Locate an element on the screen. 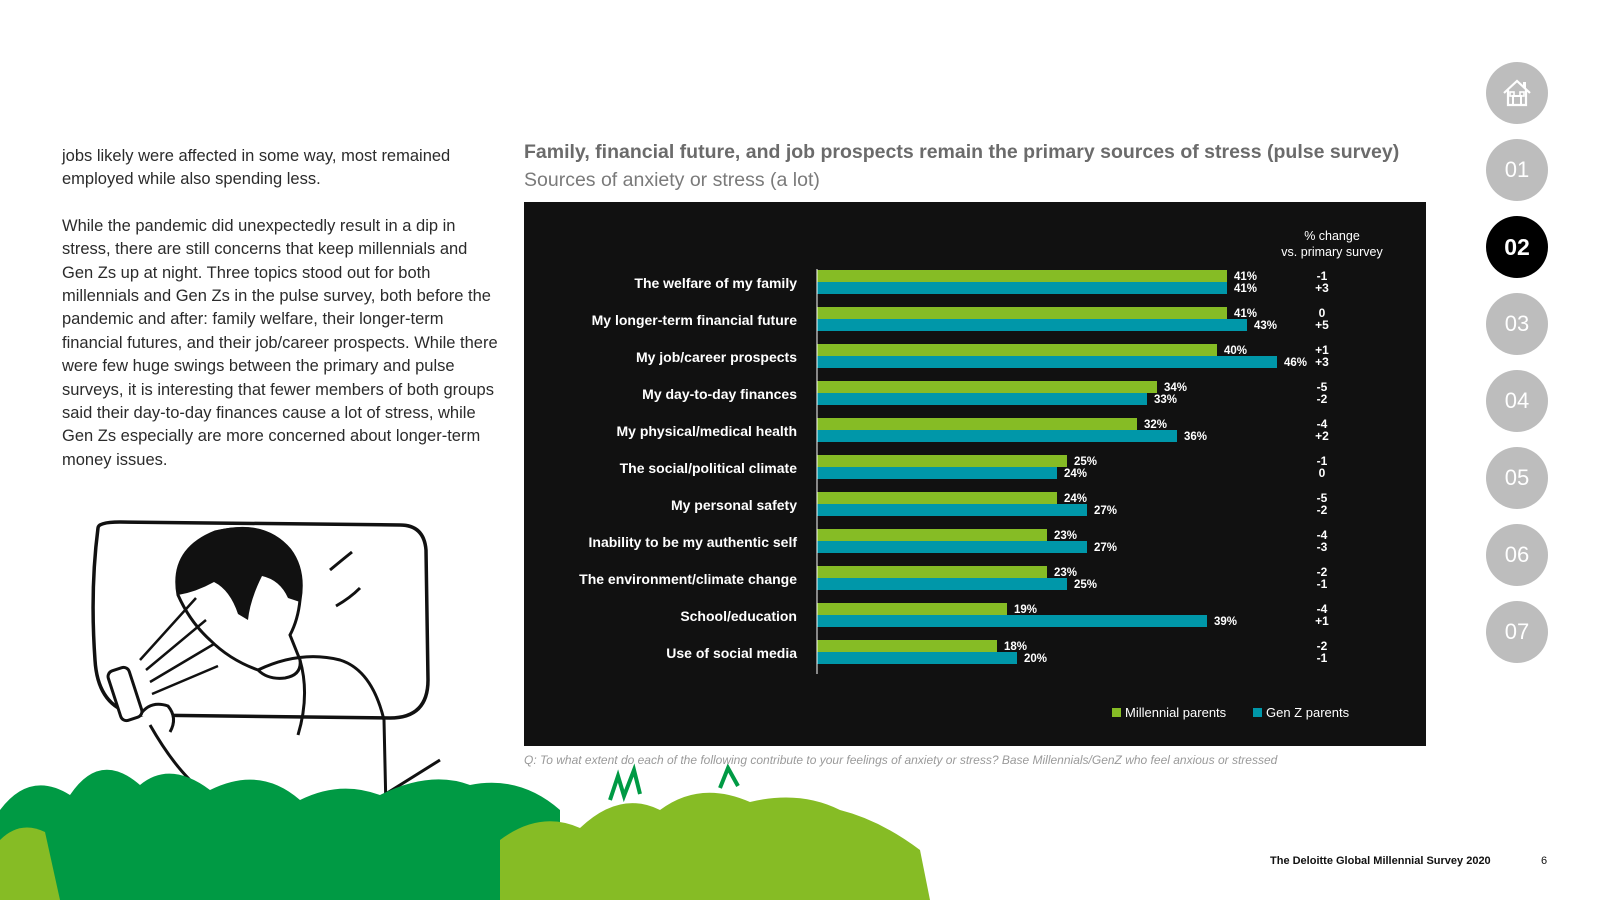 This screenshot has width=1600, height=900. change-header-line1: % change is located at coordinates (1332, 236).